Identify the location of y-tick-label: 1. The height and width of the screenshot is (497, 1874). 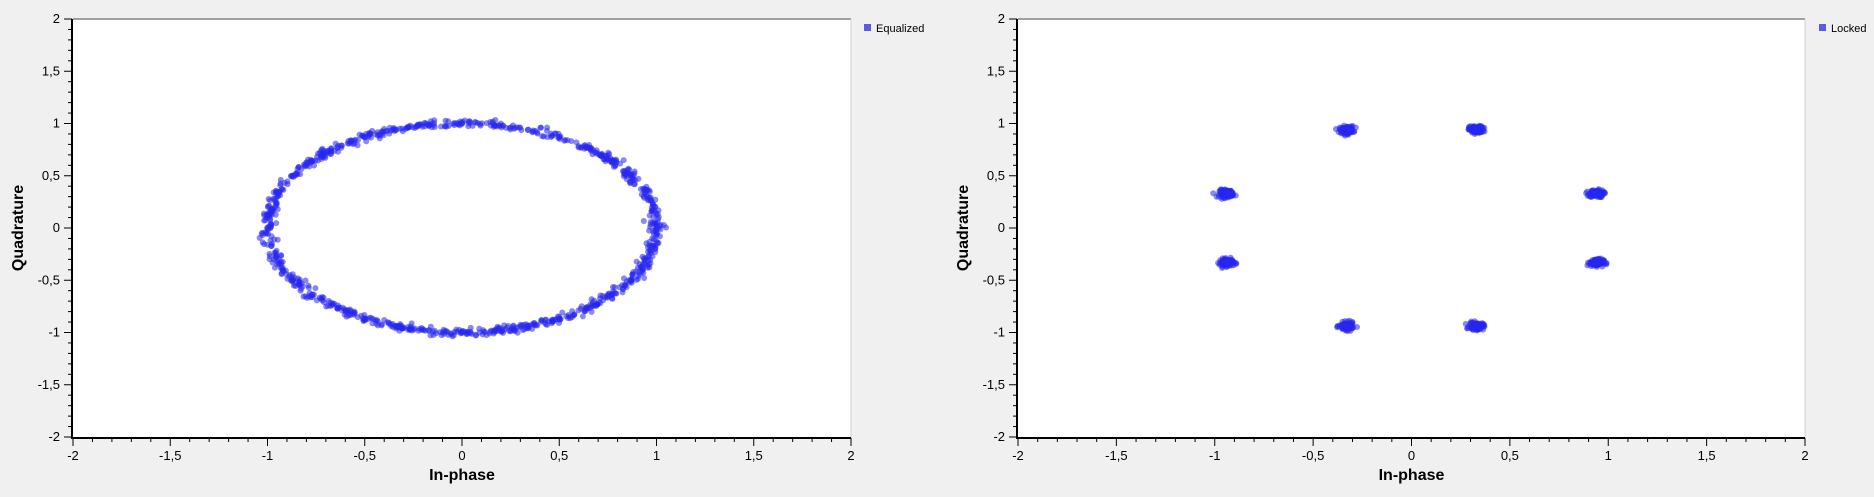
(56, 123).